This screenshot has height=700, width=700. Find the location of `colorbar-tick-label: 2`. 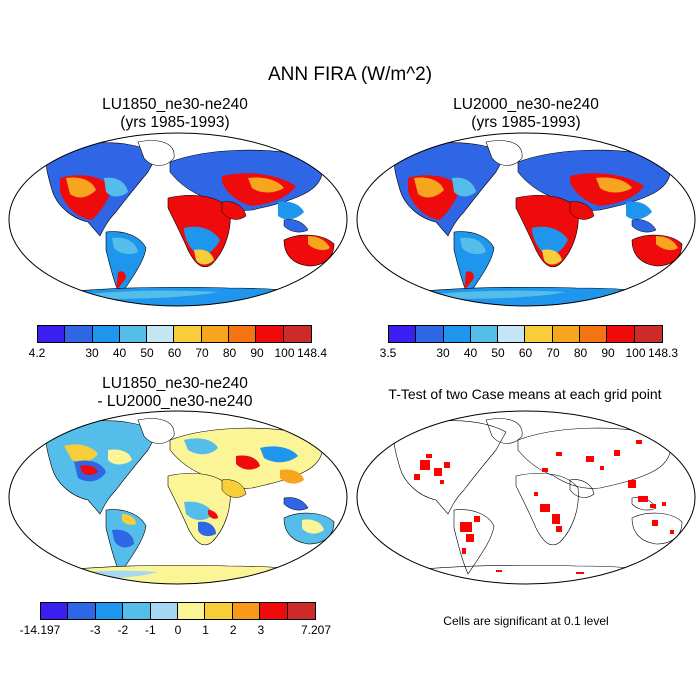

colorbar-tick-label: 2 is located at coordinates (233, 630).